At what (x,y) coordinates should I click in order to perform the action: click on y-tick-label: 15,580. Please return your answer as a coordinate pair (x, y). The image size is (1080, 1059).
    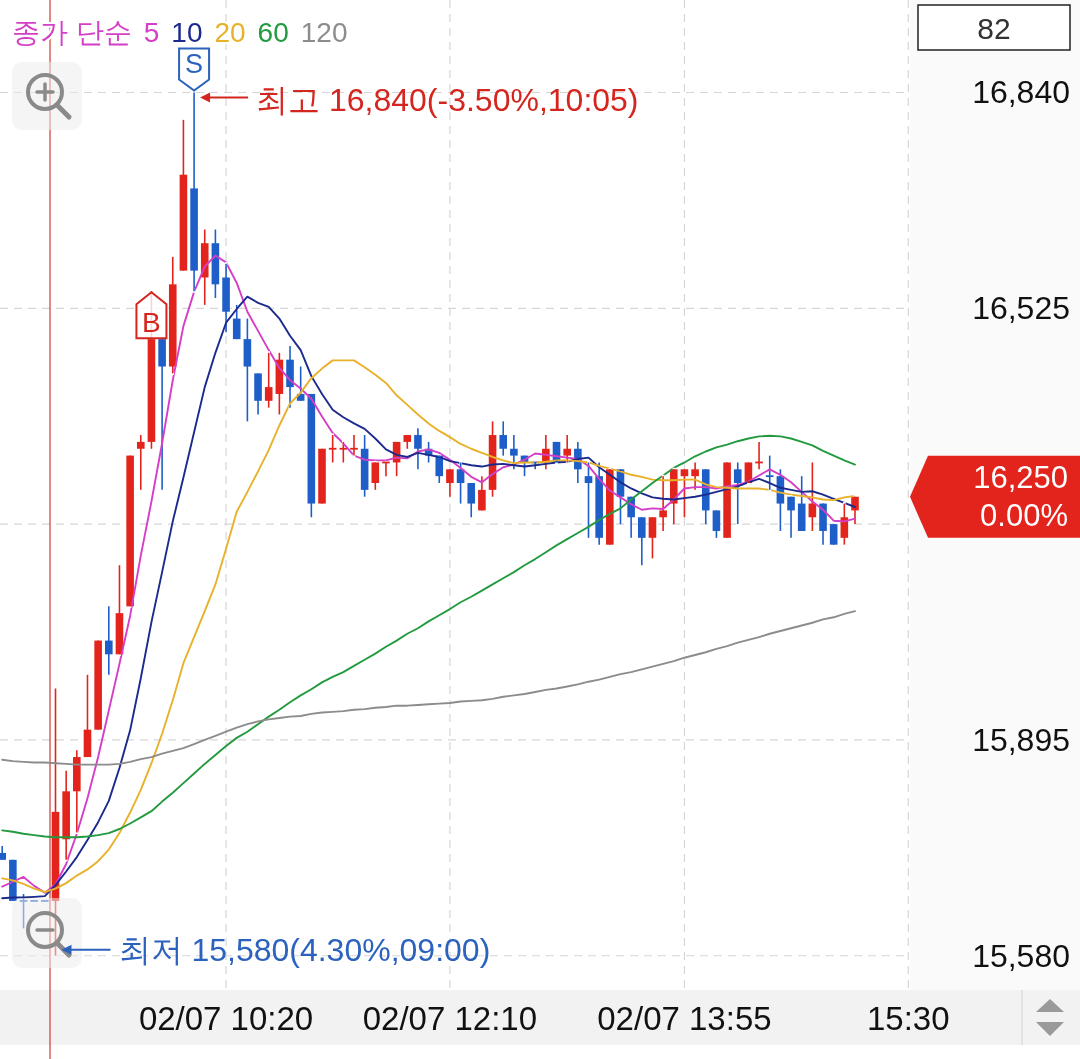
    Looking at the image, I should click on (1021, 955).